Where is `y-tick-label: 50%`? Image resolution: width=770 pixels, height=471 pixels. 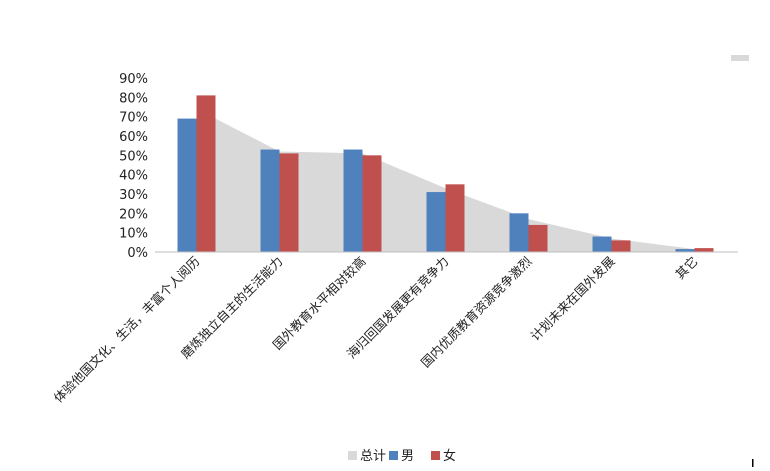 y-tick-label: 50% is located at coordinates (133, 156).